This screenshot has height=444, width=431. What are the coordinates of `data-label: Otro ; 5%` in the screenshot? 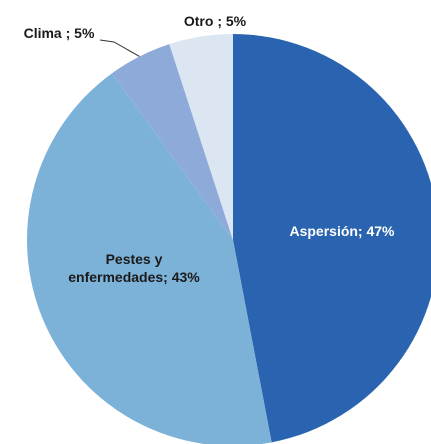 It's located at (215, 21).